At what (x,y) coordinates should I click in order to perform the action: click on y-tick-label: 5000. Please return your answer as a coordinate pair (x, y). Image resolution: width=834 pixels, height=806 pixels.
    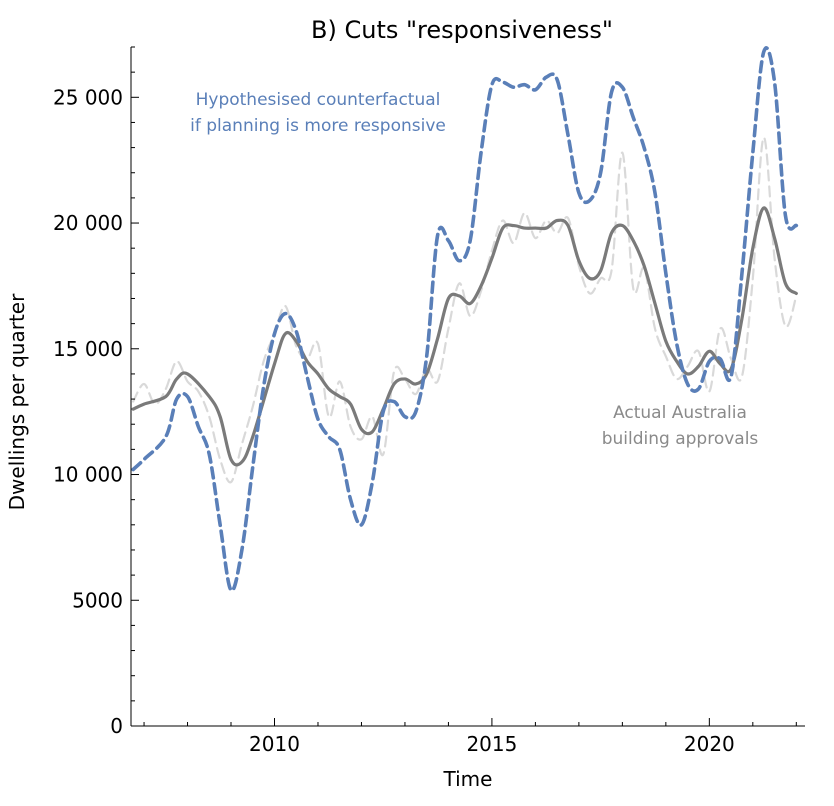
    Looking at the image, I should click on (97, 600).